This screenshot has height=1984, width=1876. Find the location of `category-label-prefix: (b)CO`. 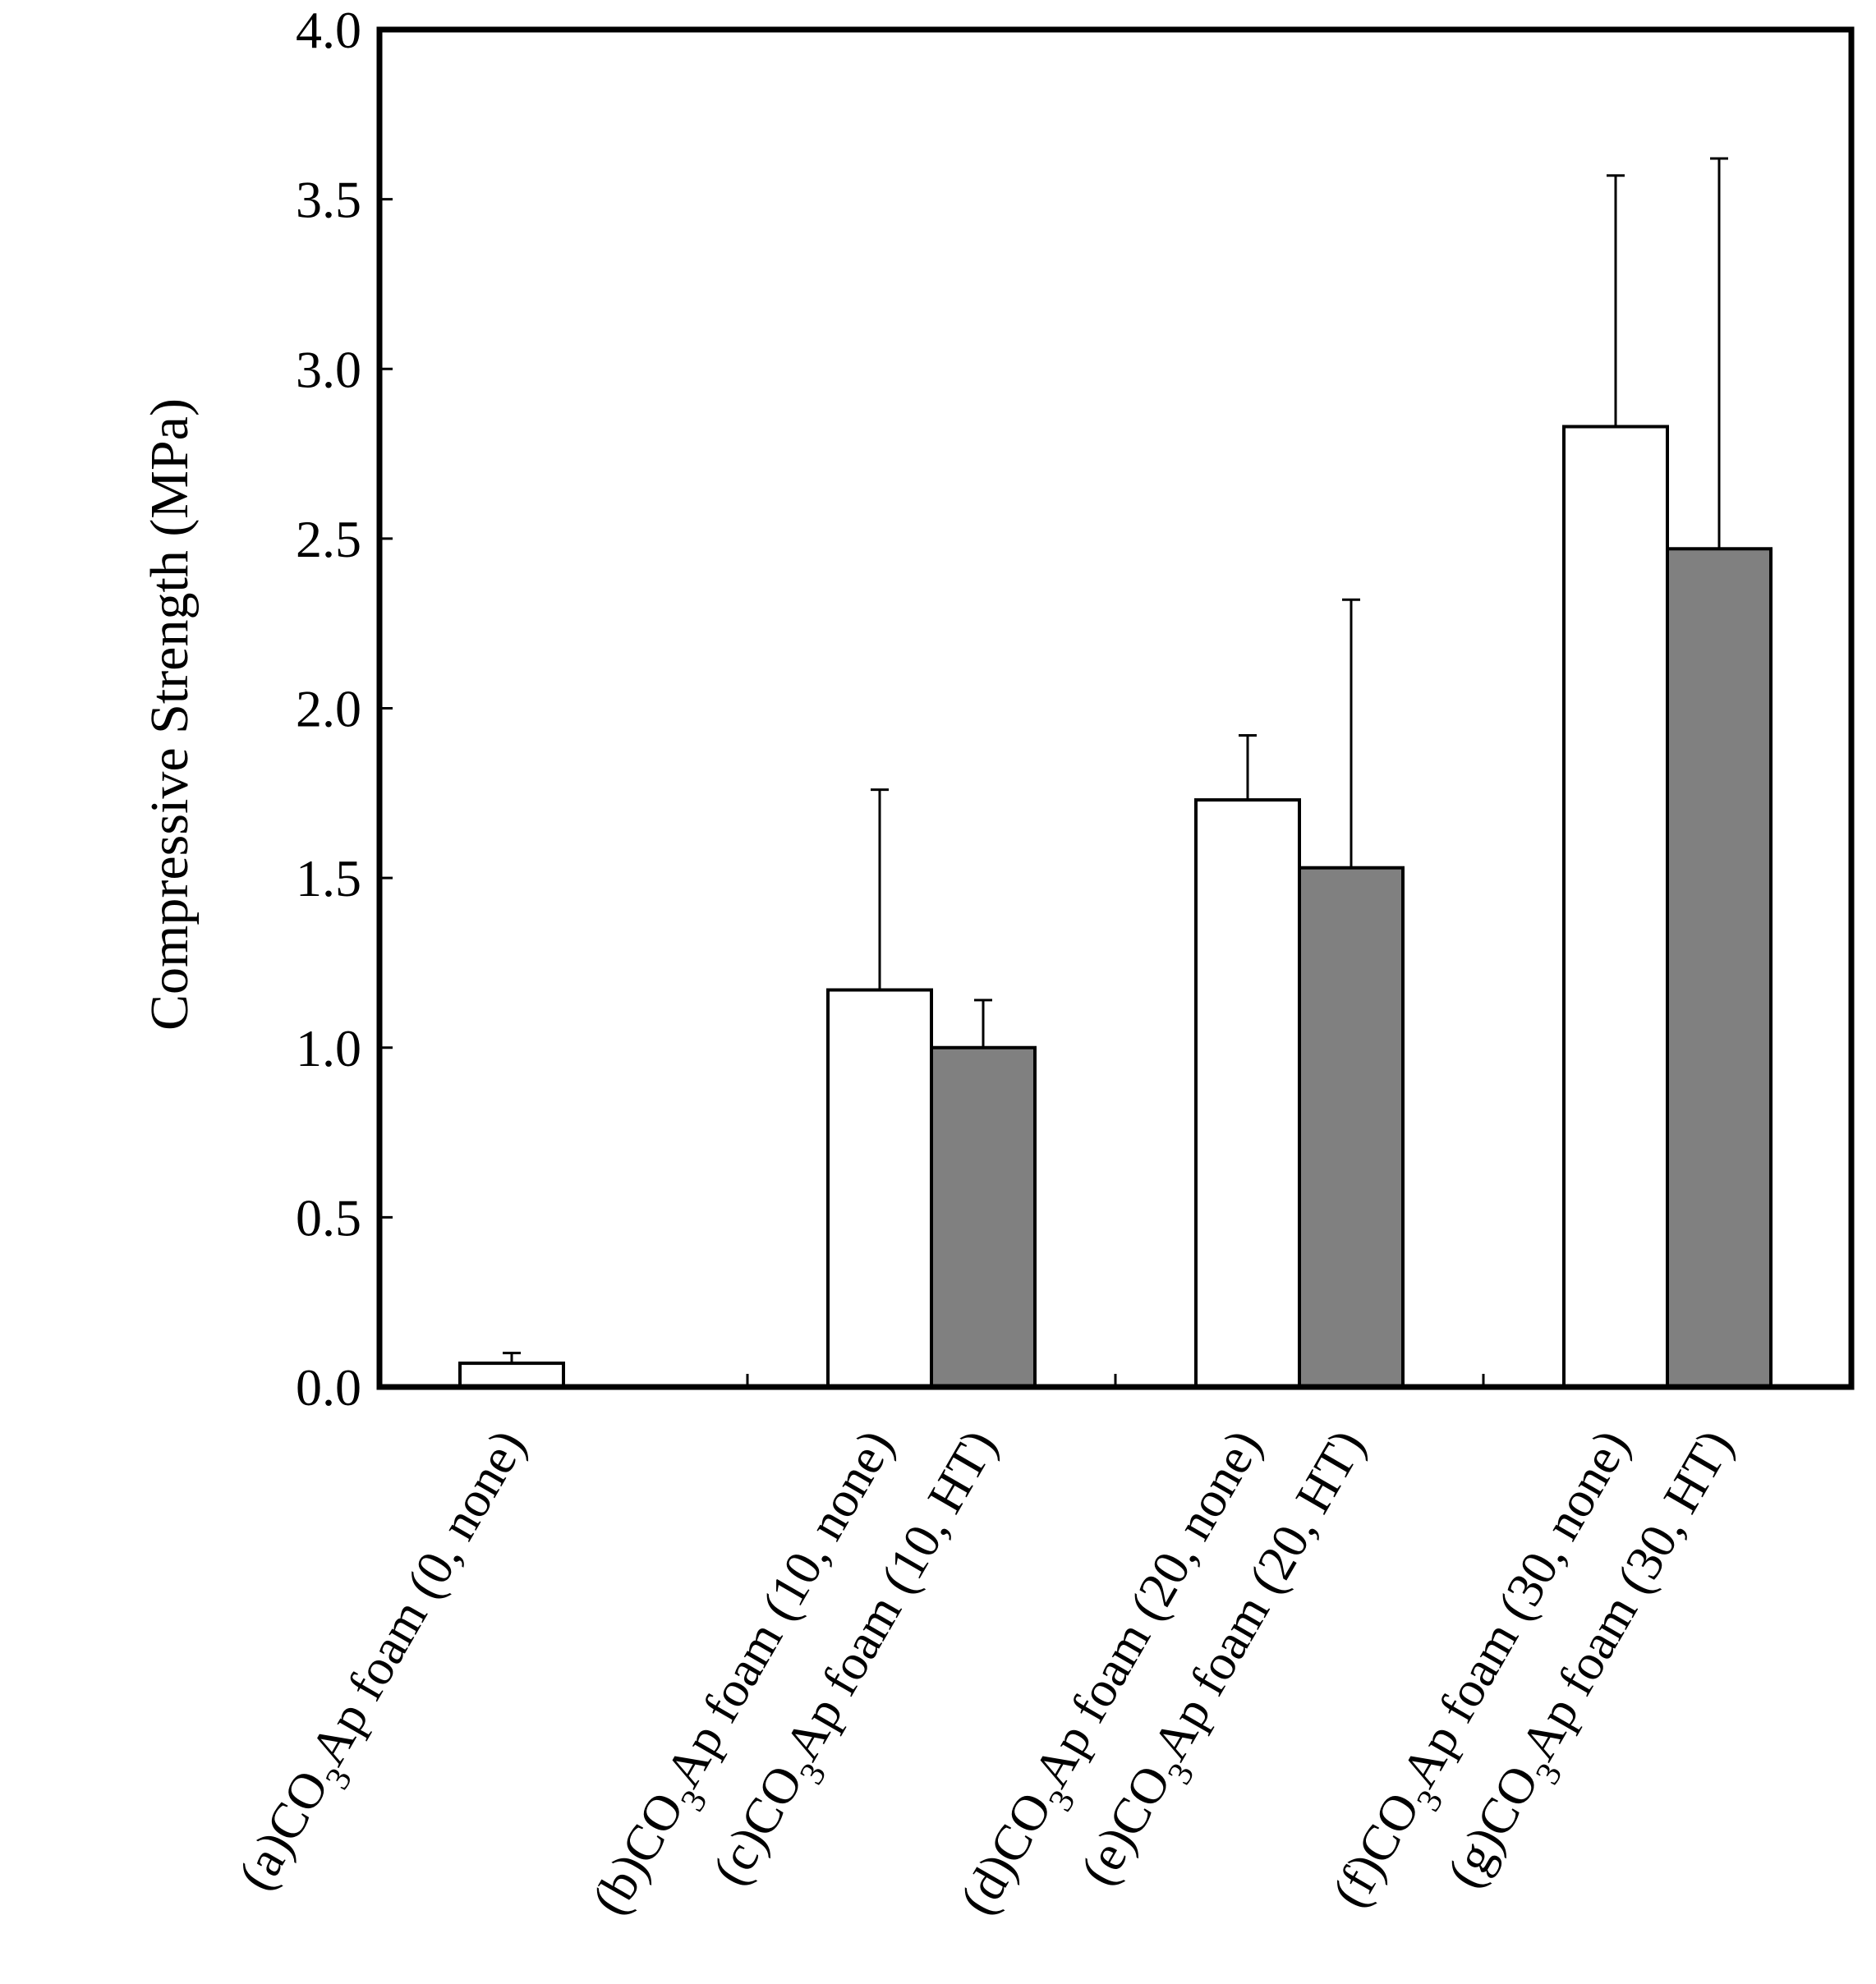

category-label-prefix: (b)CO is located at coordinates (638, 1854).